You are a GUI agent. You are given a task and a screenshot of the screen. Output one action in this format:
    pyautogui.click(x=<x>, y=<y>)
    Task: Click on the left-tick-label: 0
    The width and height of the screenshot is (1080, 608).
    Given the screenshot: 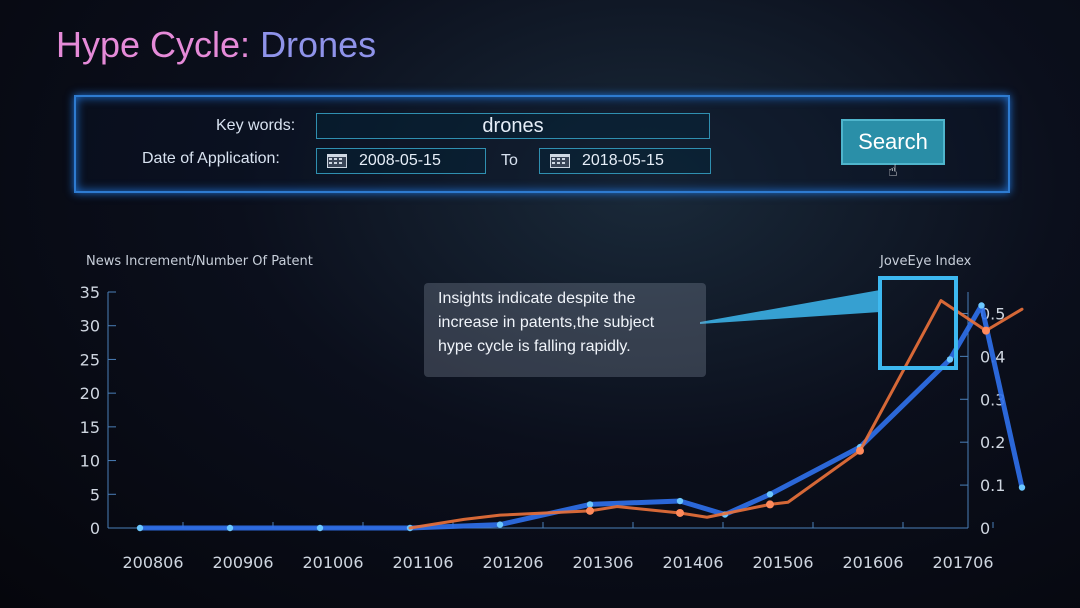 What is the action you would take?
    pyautogui.click(x=95, y=528)
    